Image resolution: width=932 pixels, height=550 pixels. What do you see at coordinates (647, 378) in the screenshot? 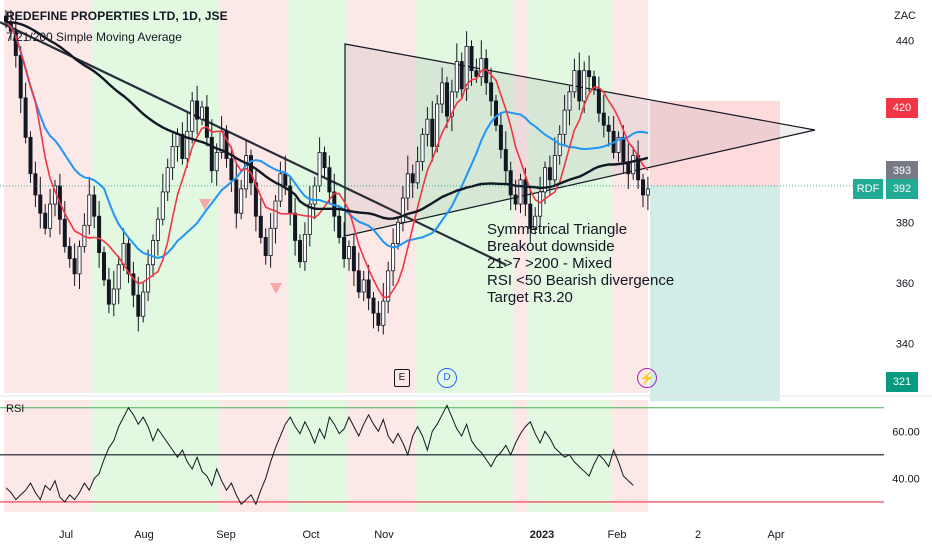
I see `lightning-event-icon: ⚡` at bounding box center [647, 378].